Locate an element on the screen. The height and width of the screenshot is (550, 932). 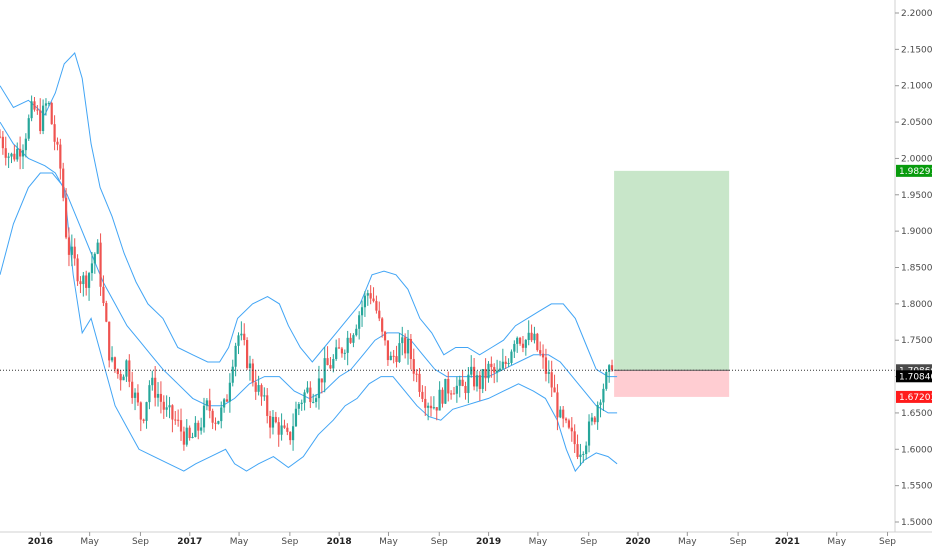
y-tick-label: 1.75000 is located at coordinates (916, 341).